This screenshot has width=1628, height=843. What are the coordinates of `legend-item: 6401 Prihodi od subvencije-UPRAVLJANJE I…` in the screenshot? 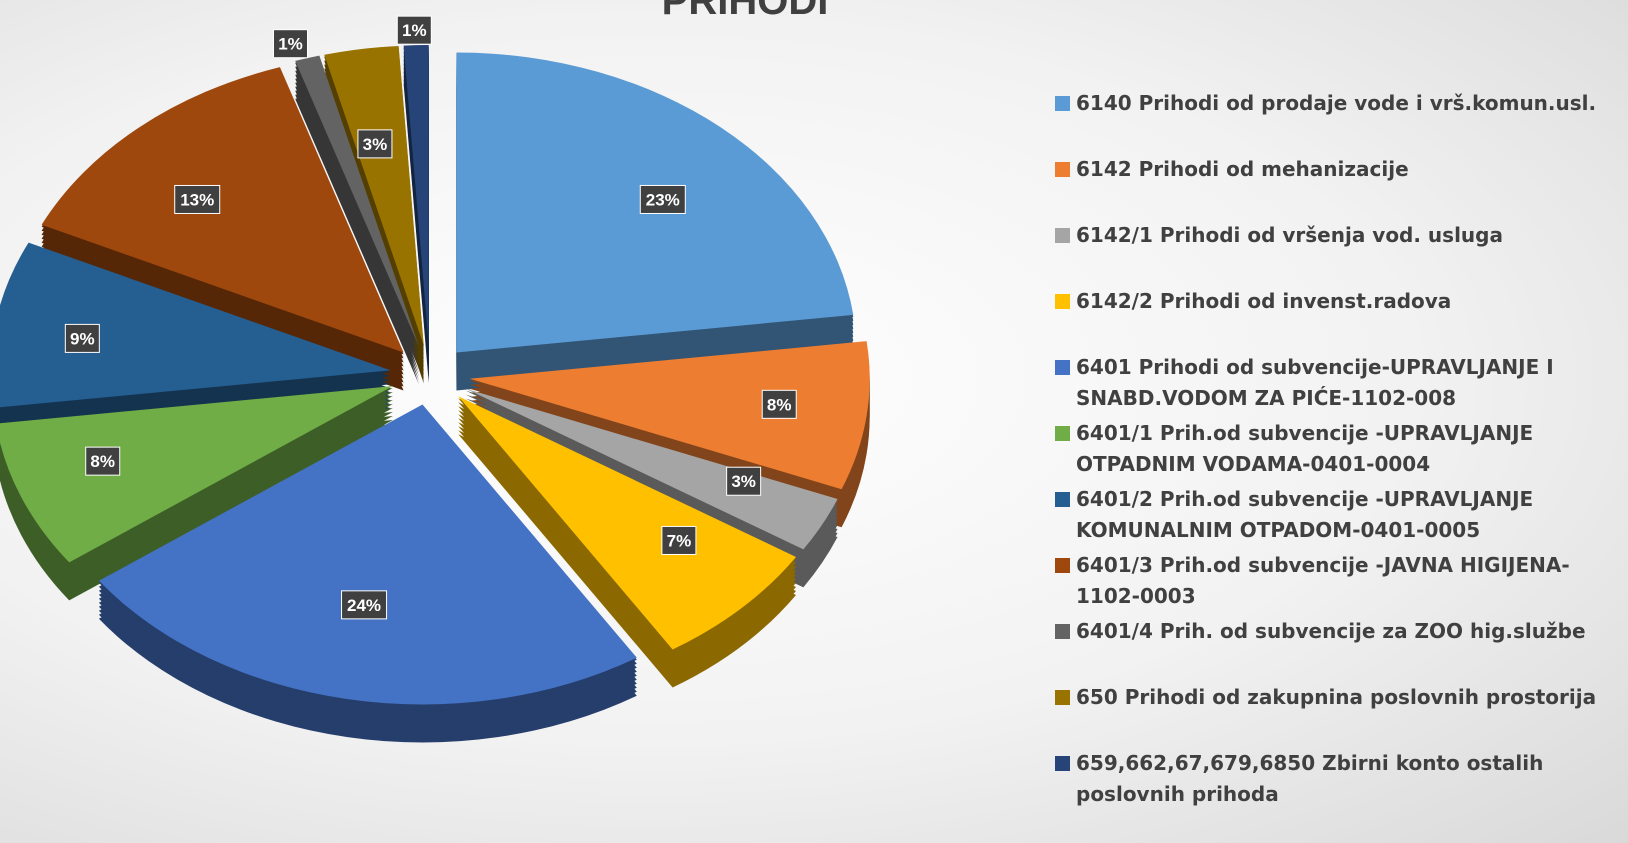 It's located at (1340, 385).